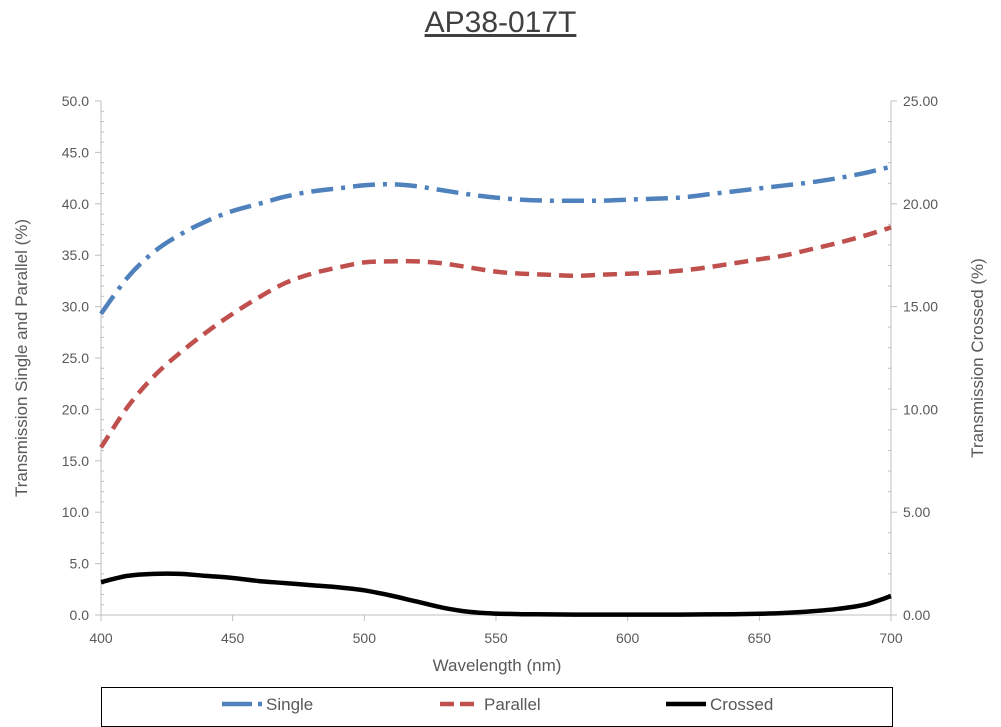  I want to click on x-tick-label: 650, so click(760, 638).